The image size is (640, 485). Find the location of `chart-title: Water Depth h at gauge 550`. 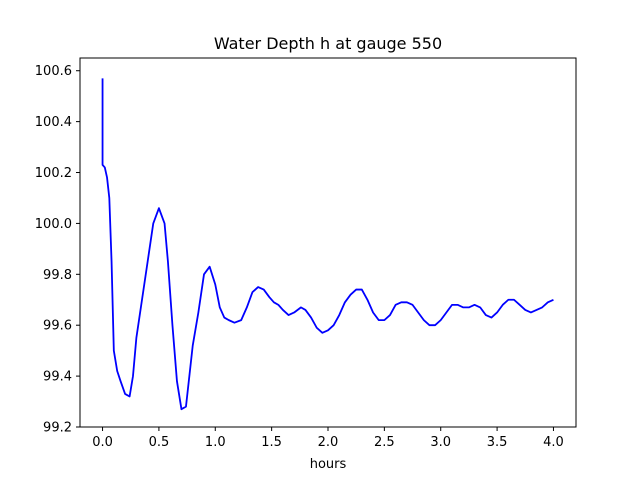

chart-title: Water Depth h at gauge 550 is located at coordinates (328, 43).